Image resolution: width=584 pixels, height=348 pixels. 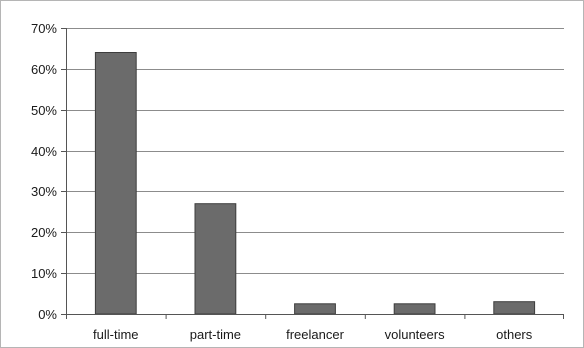 I want to click on y-tick-label: 70%, so click(x=44, y=28).